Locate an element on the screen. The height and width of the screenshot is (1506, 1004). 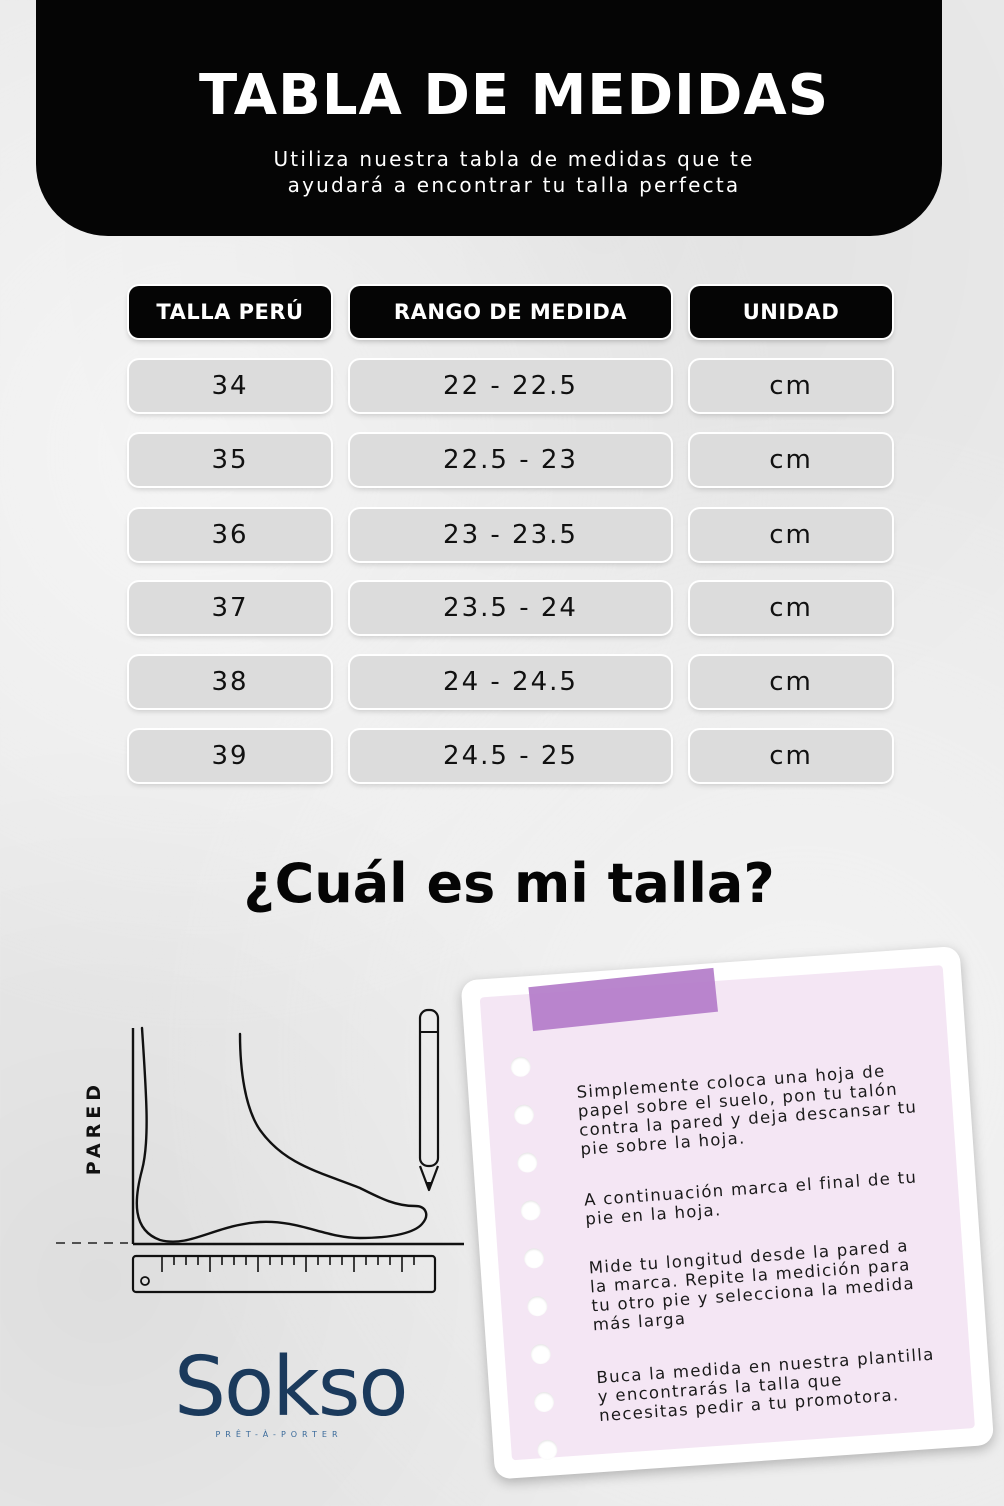
foot-outline-icon is located at coordinates (281, 1134).